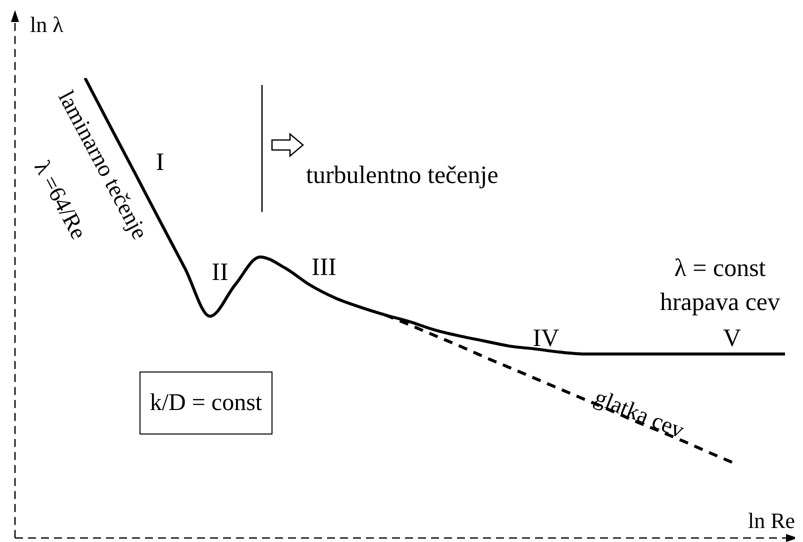 The width and height of the screenshot is (803, 542). Describe the element at coordinates (772, 520) in the screenshot. I see `x-axis-title: ln Re` at that location.